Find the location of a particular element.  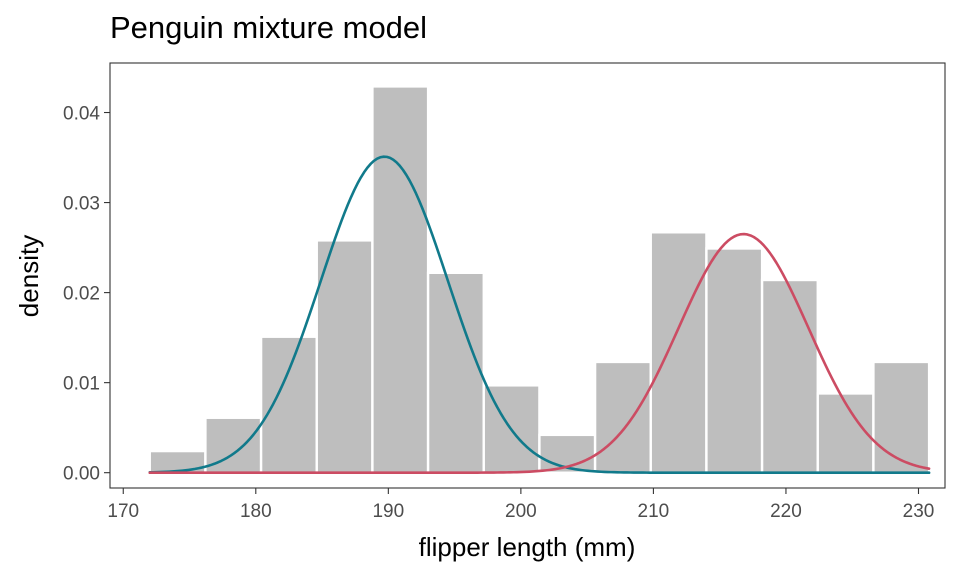

x-tick-label-170: 170 is located at coordinates (123, 511).